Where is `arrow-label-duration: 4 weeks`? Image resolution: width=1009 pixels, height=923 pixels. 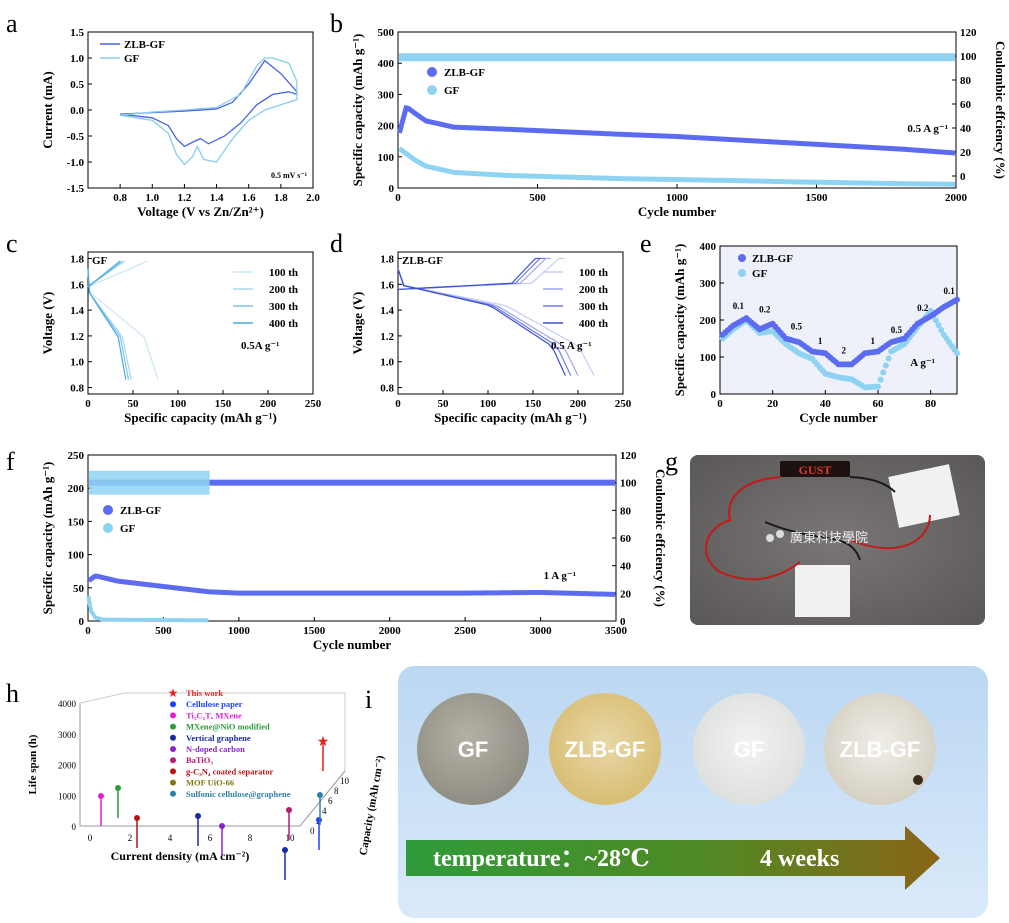
arrow-label-duration: 4 weeks is located at coordinates (799, 859).